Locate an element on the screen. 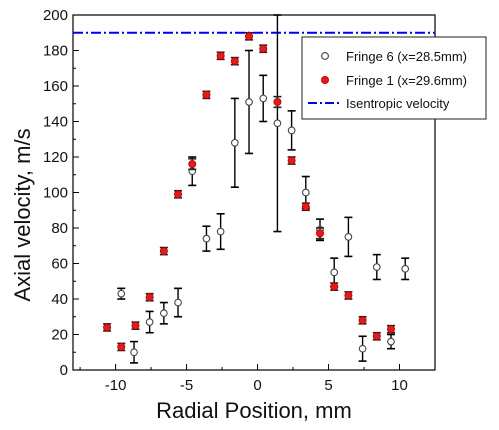  y-tick-label: 200 is located at coordinates (55, 15).